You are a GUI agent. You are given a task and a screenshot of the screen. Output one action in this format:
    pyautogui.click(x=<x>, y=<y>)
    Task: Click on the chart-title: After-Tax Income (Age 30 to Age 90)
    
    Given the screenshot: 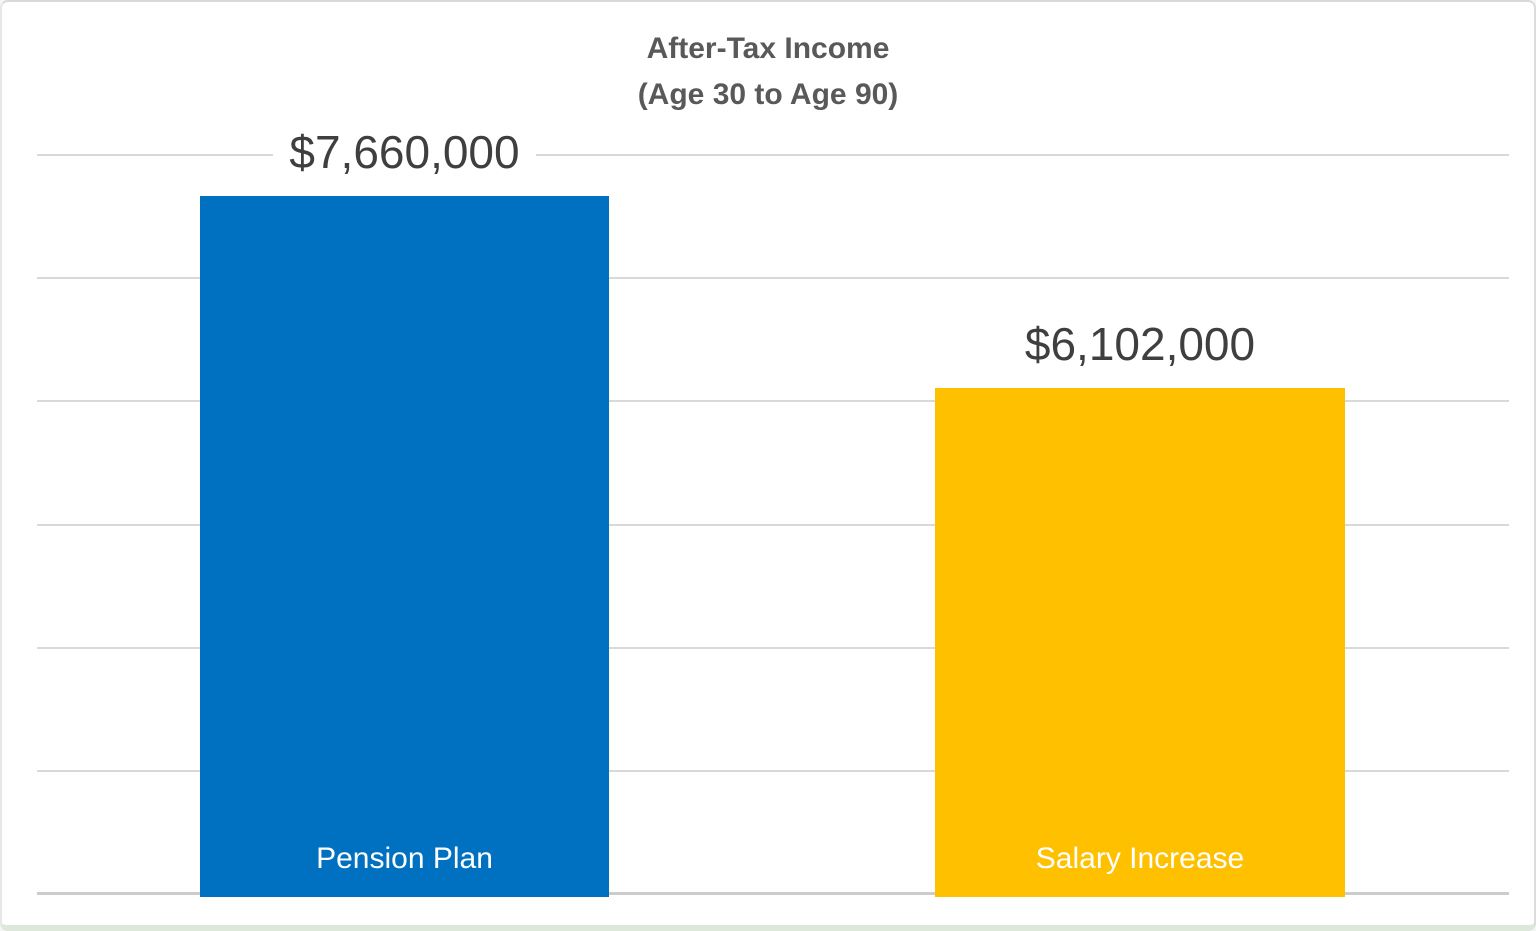 What is the action you would take?
    pyautogui.click(x=768, y=72)
    